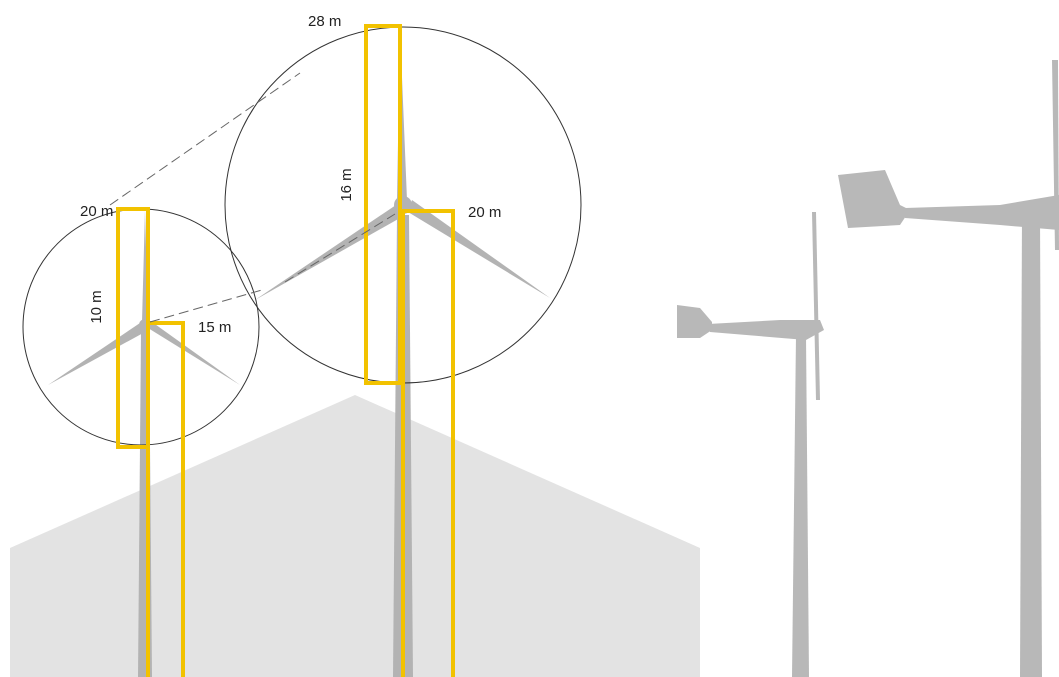 The image size is (1059, 677). Describe the element at coordinates (346, 184) in the screenshot. I see `blade-label: 16 m` at that location.